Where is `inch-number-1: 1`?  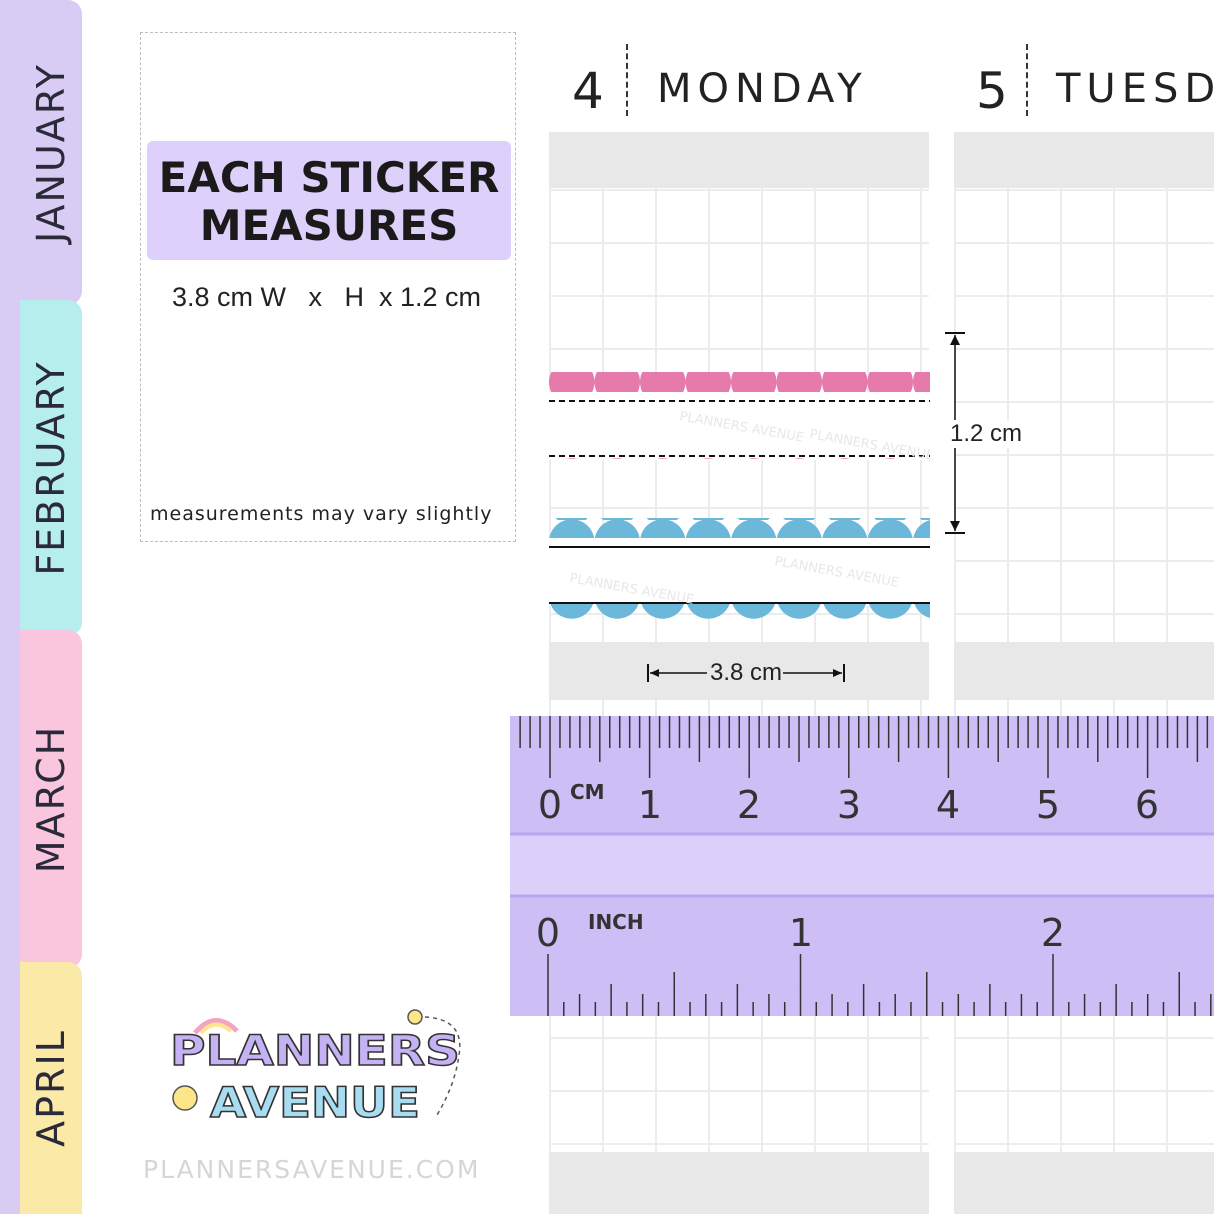 inch-number-1: 1 is located at coordinates (801, 933).